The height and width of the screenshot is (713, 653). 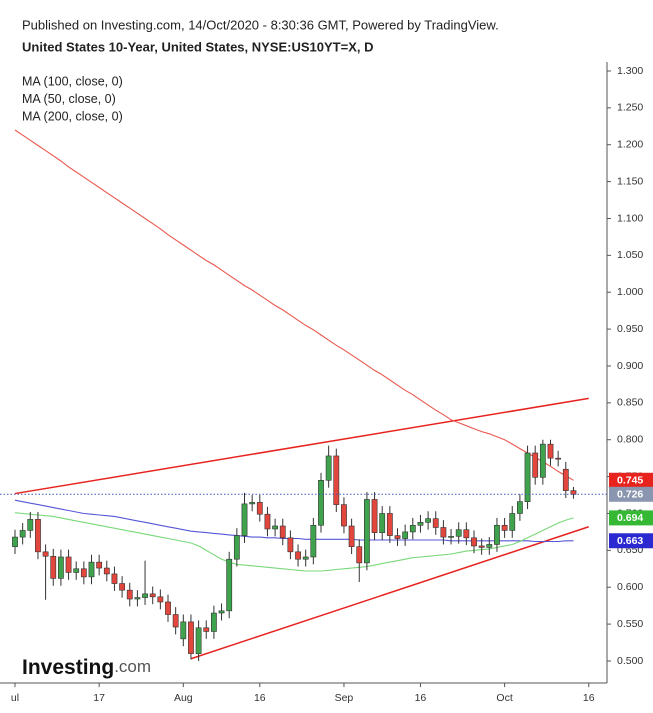 What do you see at coordinates (630, 71) in the screenshot?
I see `y-tick-label: 1.300` at bounding box center [630, 71].